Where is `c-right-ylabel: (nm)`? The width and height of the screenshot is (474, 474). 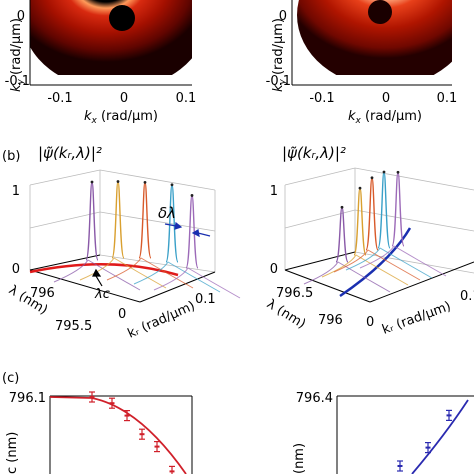
c-right-ylabel: (nm) is located at coordinates (299, 458).